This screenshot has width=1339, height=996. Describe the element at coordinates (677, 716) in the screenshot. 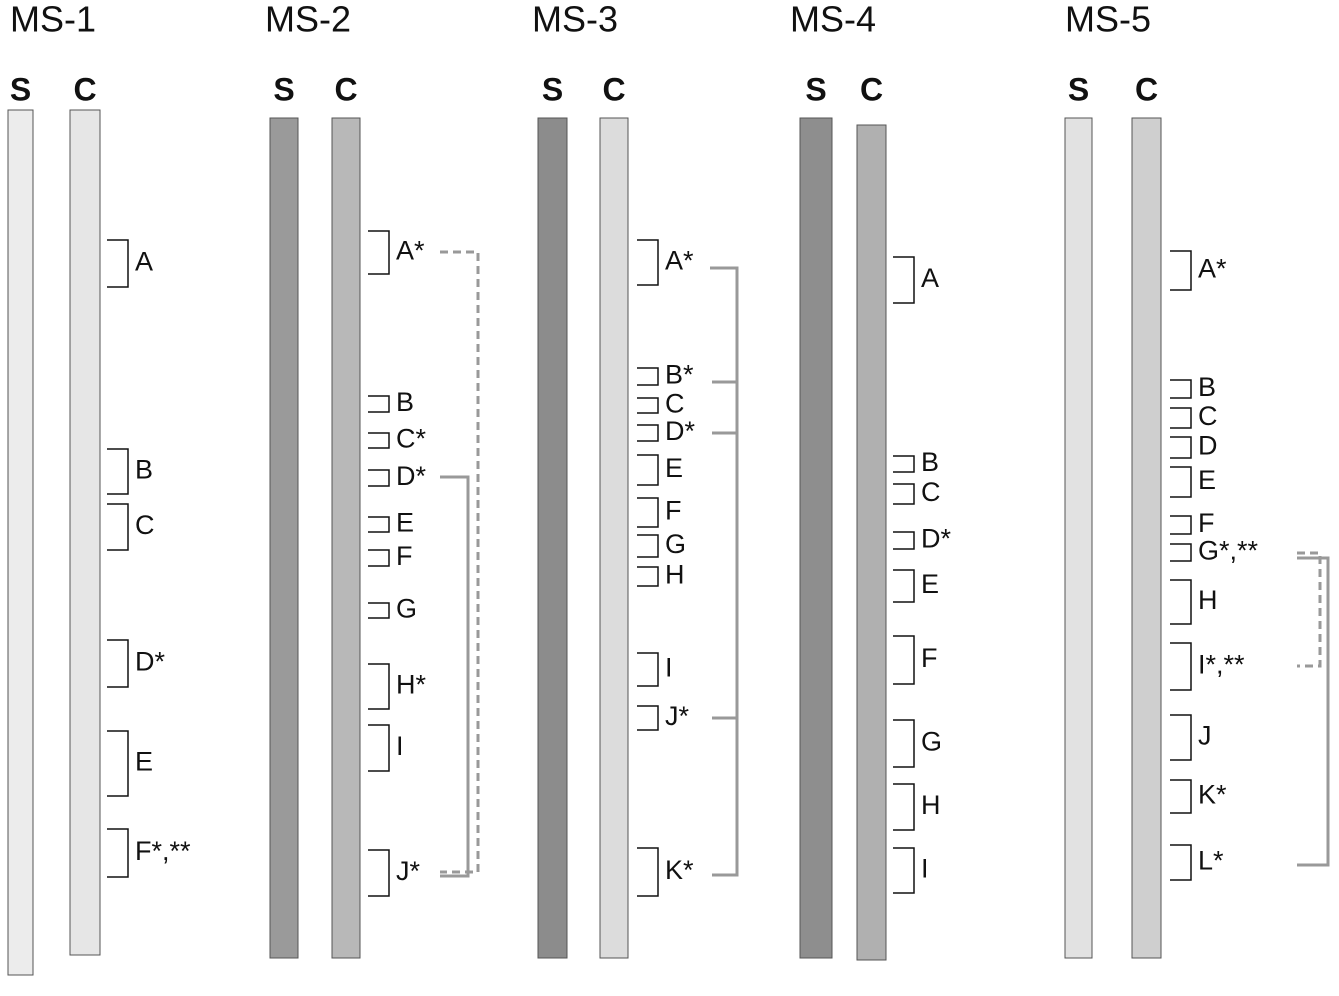

I see `band-label: J*` at that location.